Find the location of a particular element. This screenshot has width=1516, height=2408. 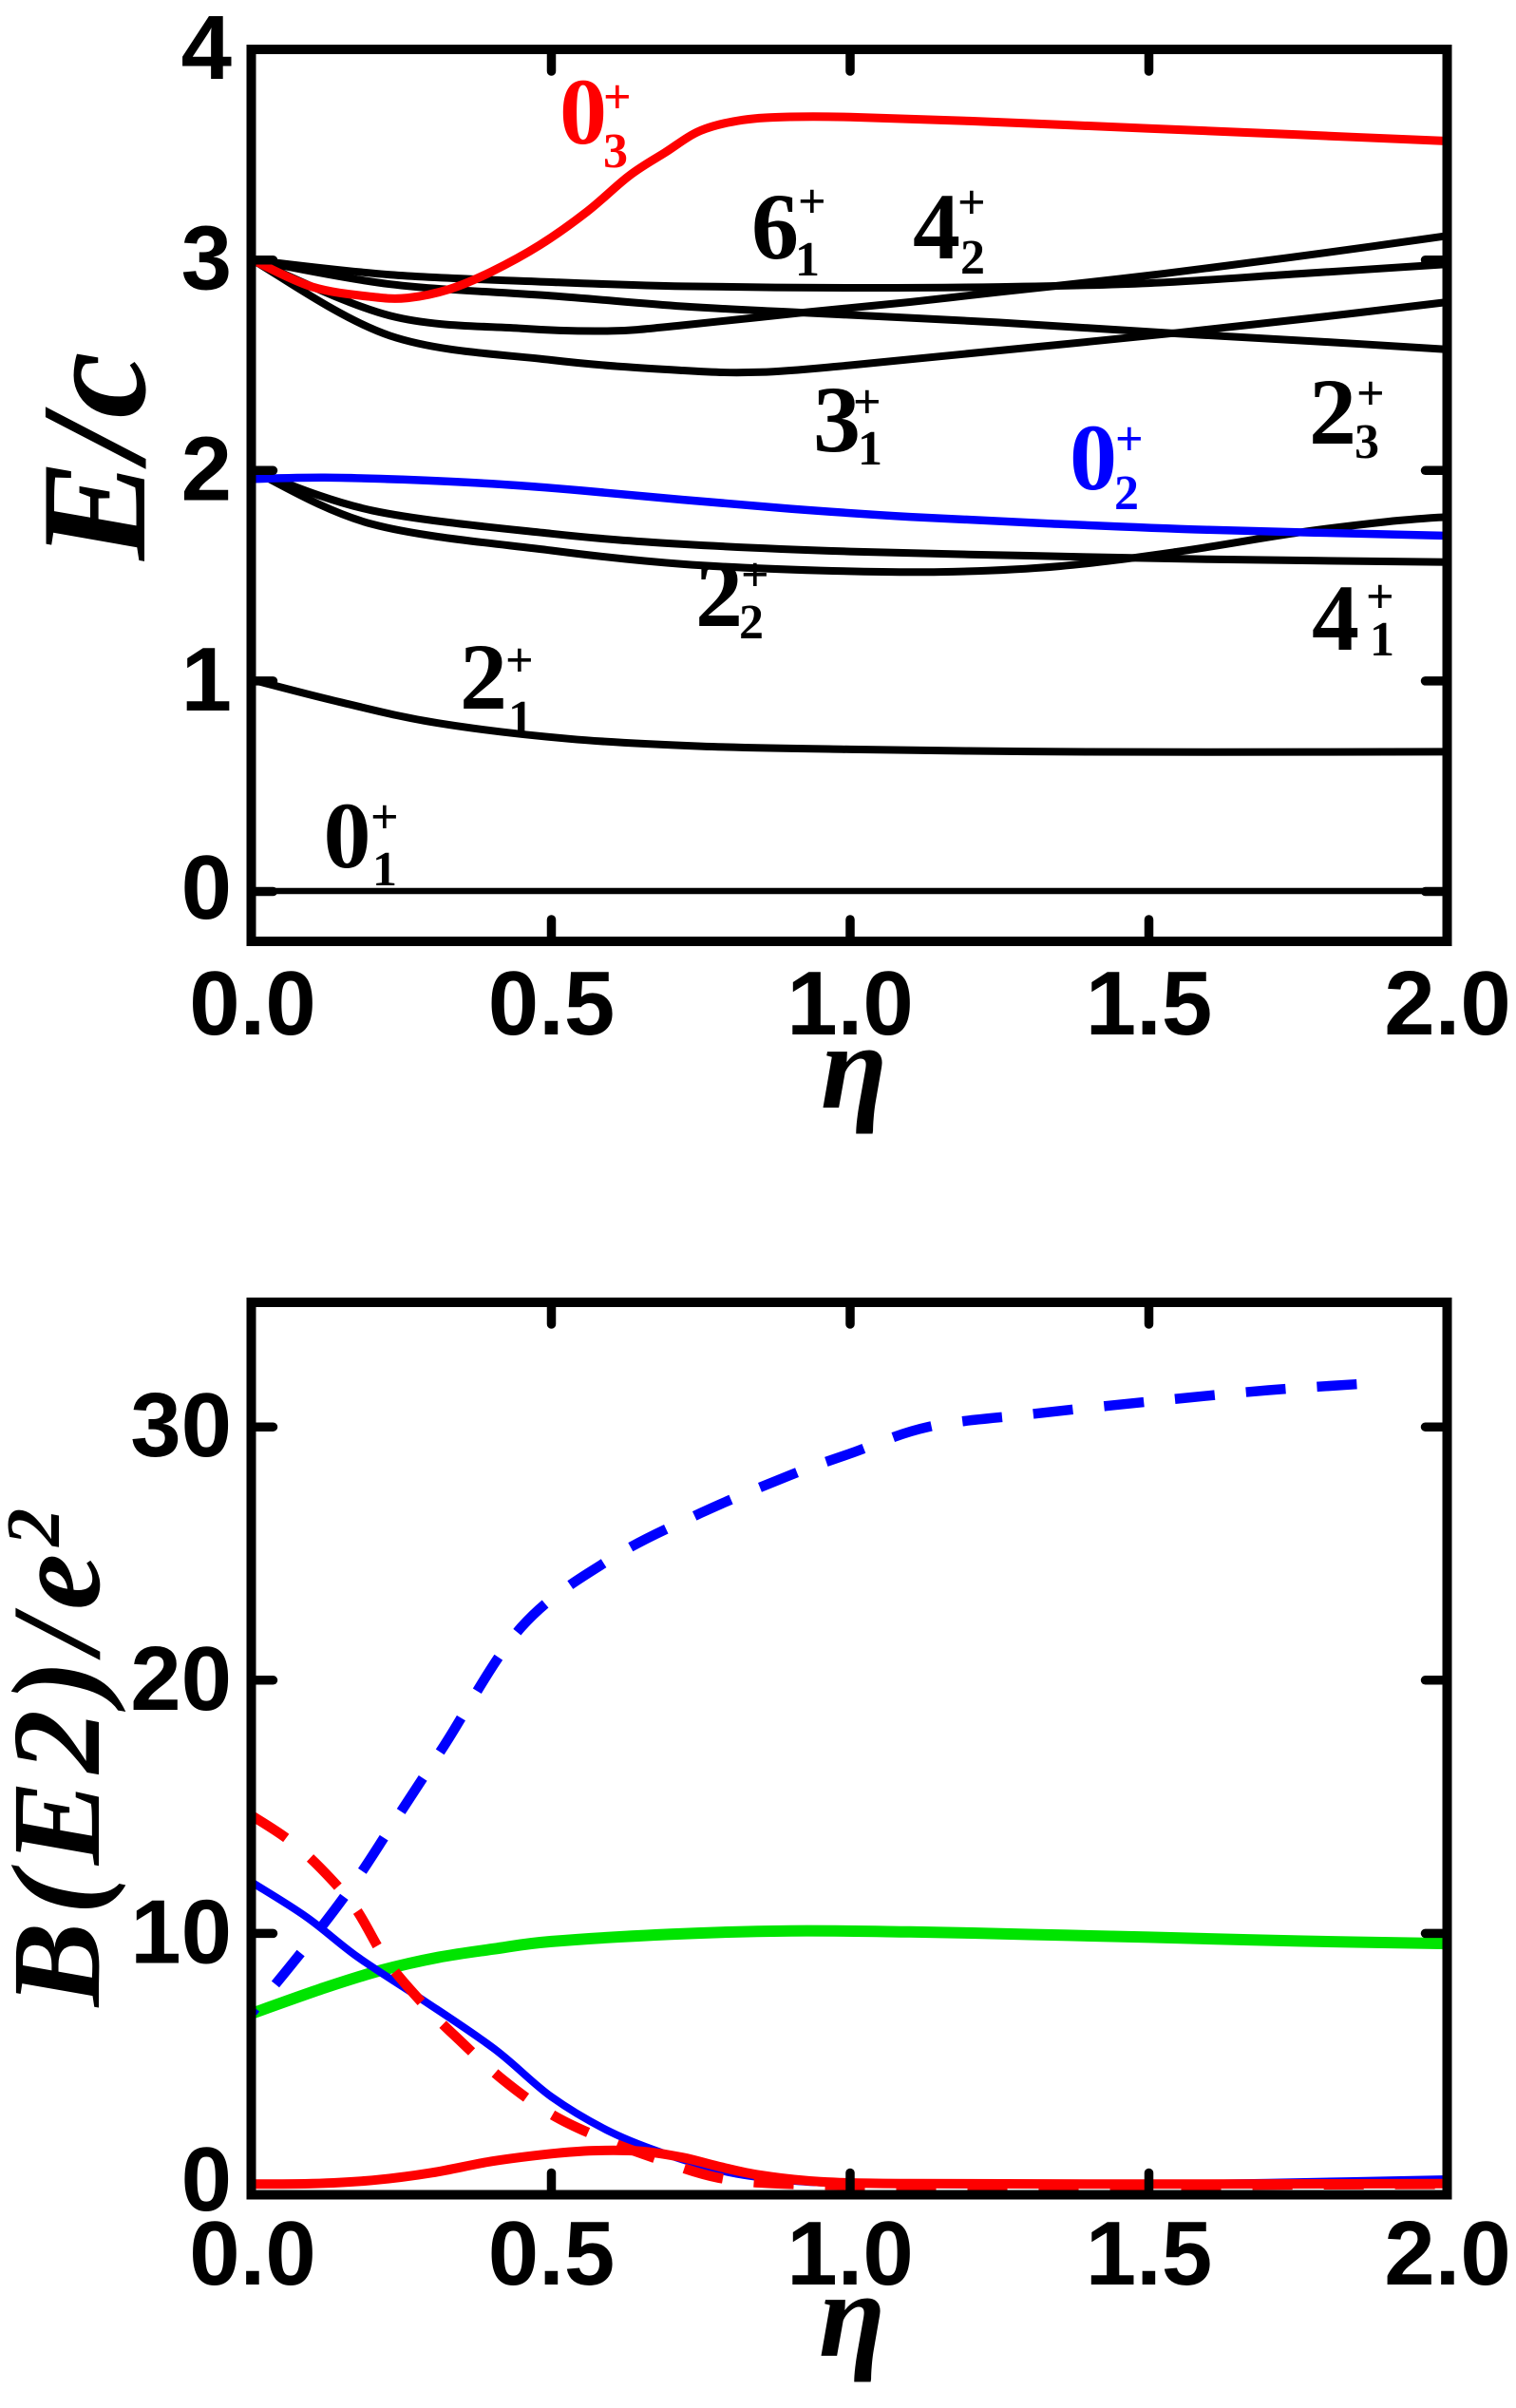

svg-text: 30 is located at coordinates (181, 1425).